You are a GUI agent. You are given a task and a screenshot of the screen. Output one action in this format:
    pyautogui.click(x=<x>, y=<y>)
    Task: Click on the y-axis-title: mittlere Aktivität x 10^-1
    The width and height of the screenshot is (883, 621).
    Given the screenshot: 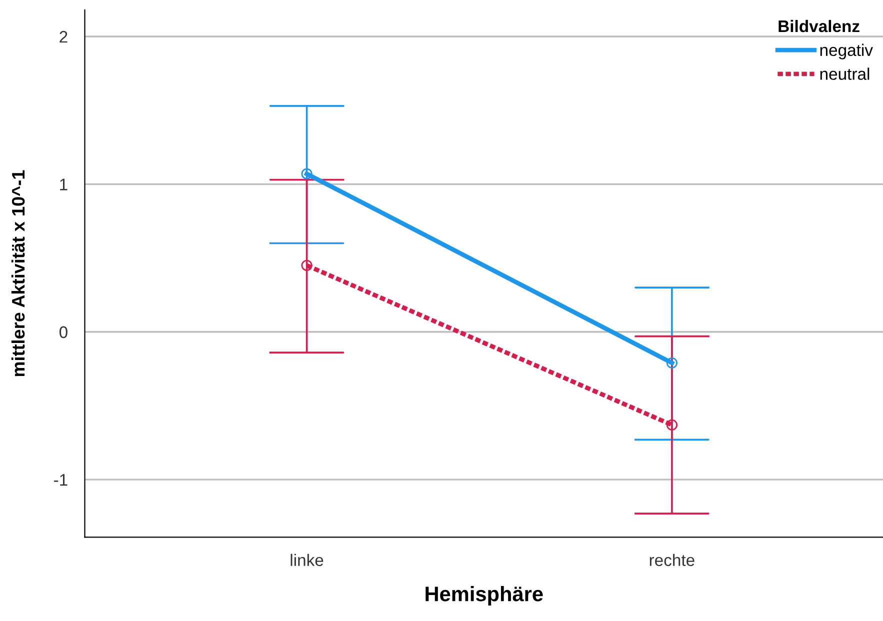 What is the action you would take?
    pyautogui.click(x=18, y=273)
    